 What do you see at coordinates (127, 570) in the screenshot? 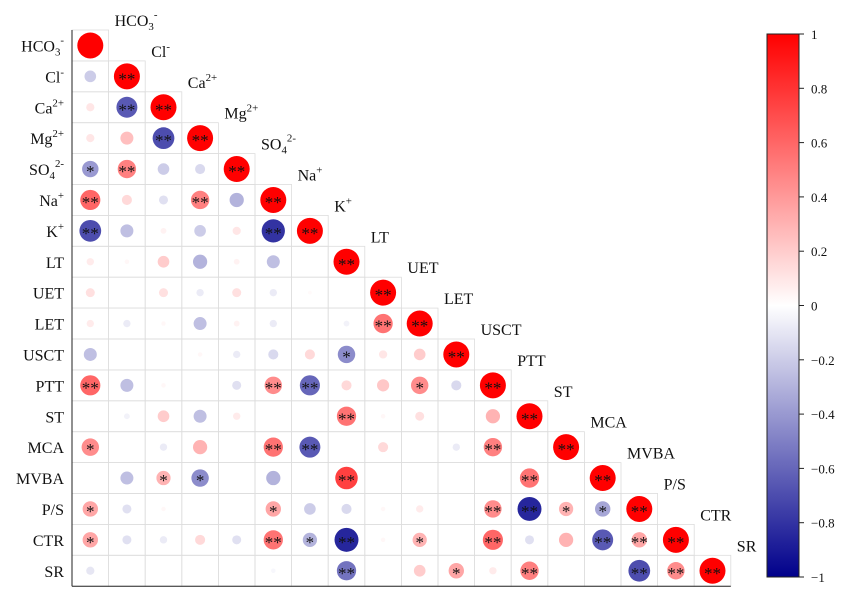
I see `correlation-point-SR-Cl` at bounding box center [127, 570].